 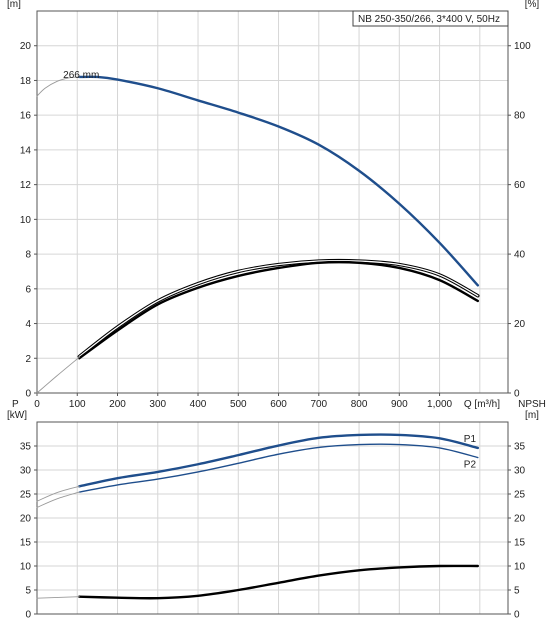 What do you see at coordinates (520, 567) in the screenshot?
I see `right-axis-tick-label: 10` at bounding box center [520, 567].